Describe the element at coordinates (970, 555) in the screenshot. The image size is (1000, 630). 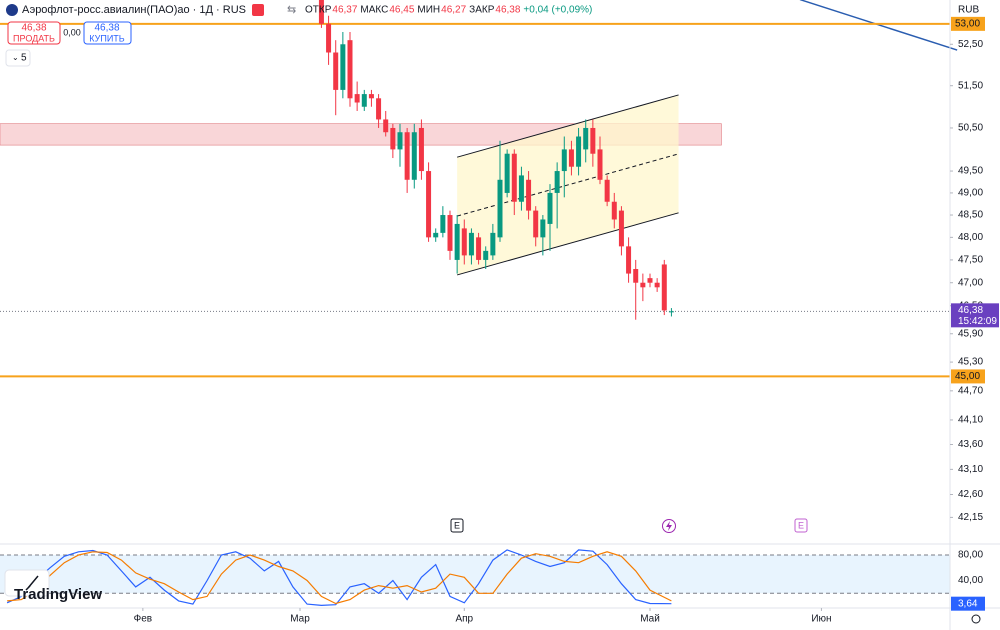
I see `stoch-tick-label: 80,00` at that location.